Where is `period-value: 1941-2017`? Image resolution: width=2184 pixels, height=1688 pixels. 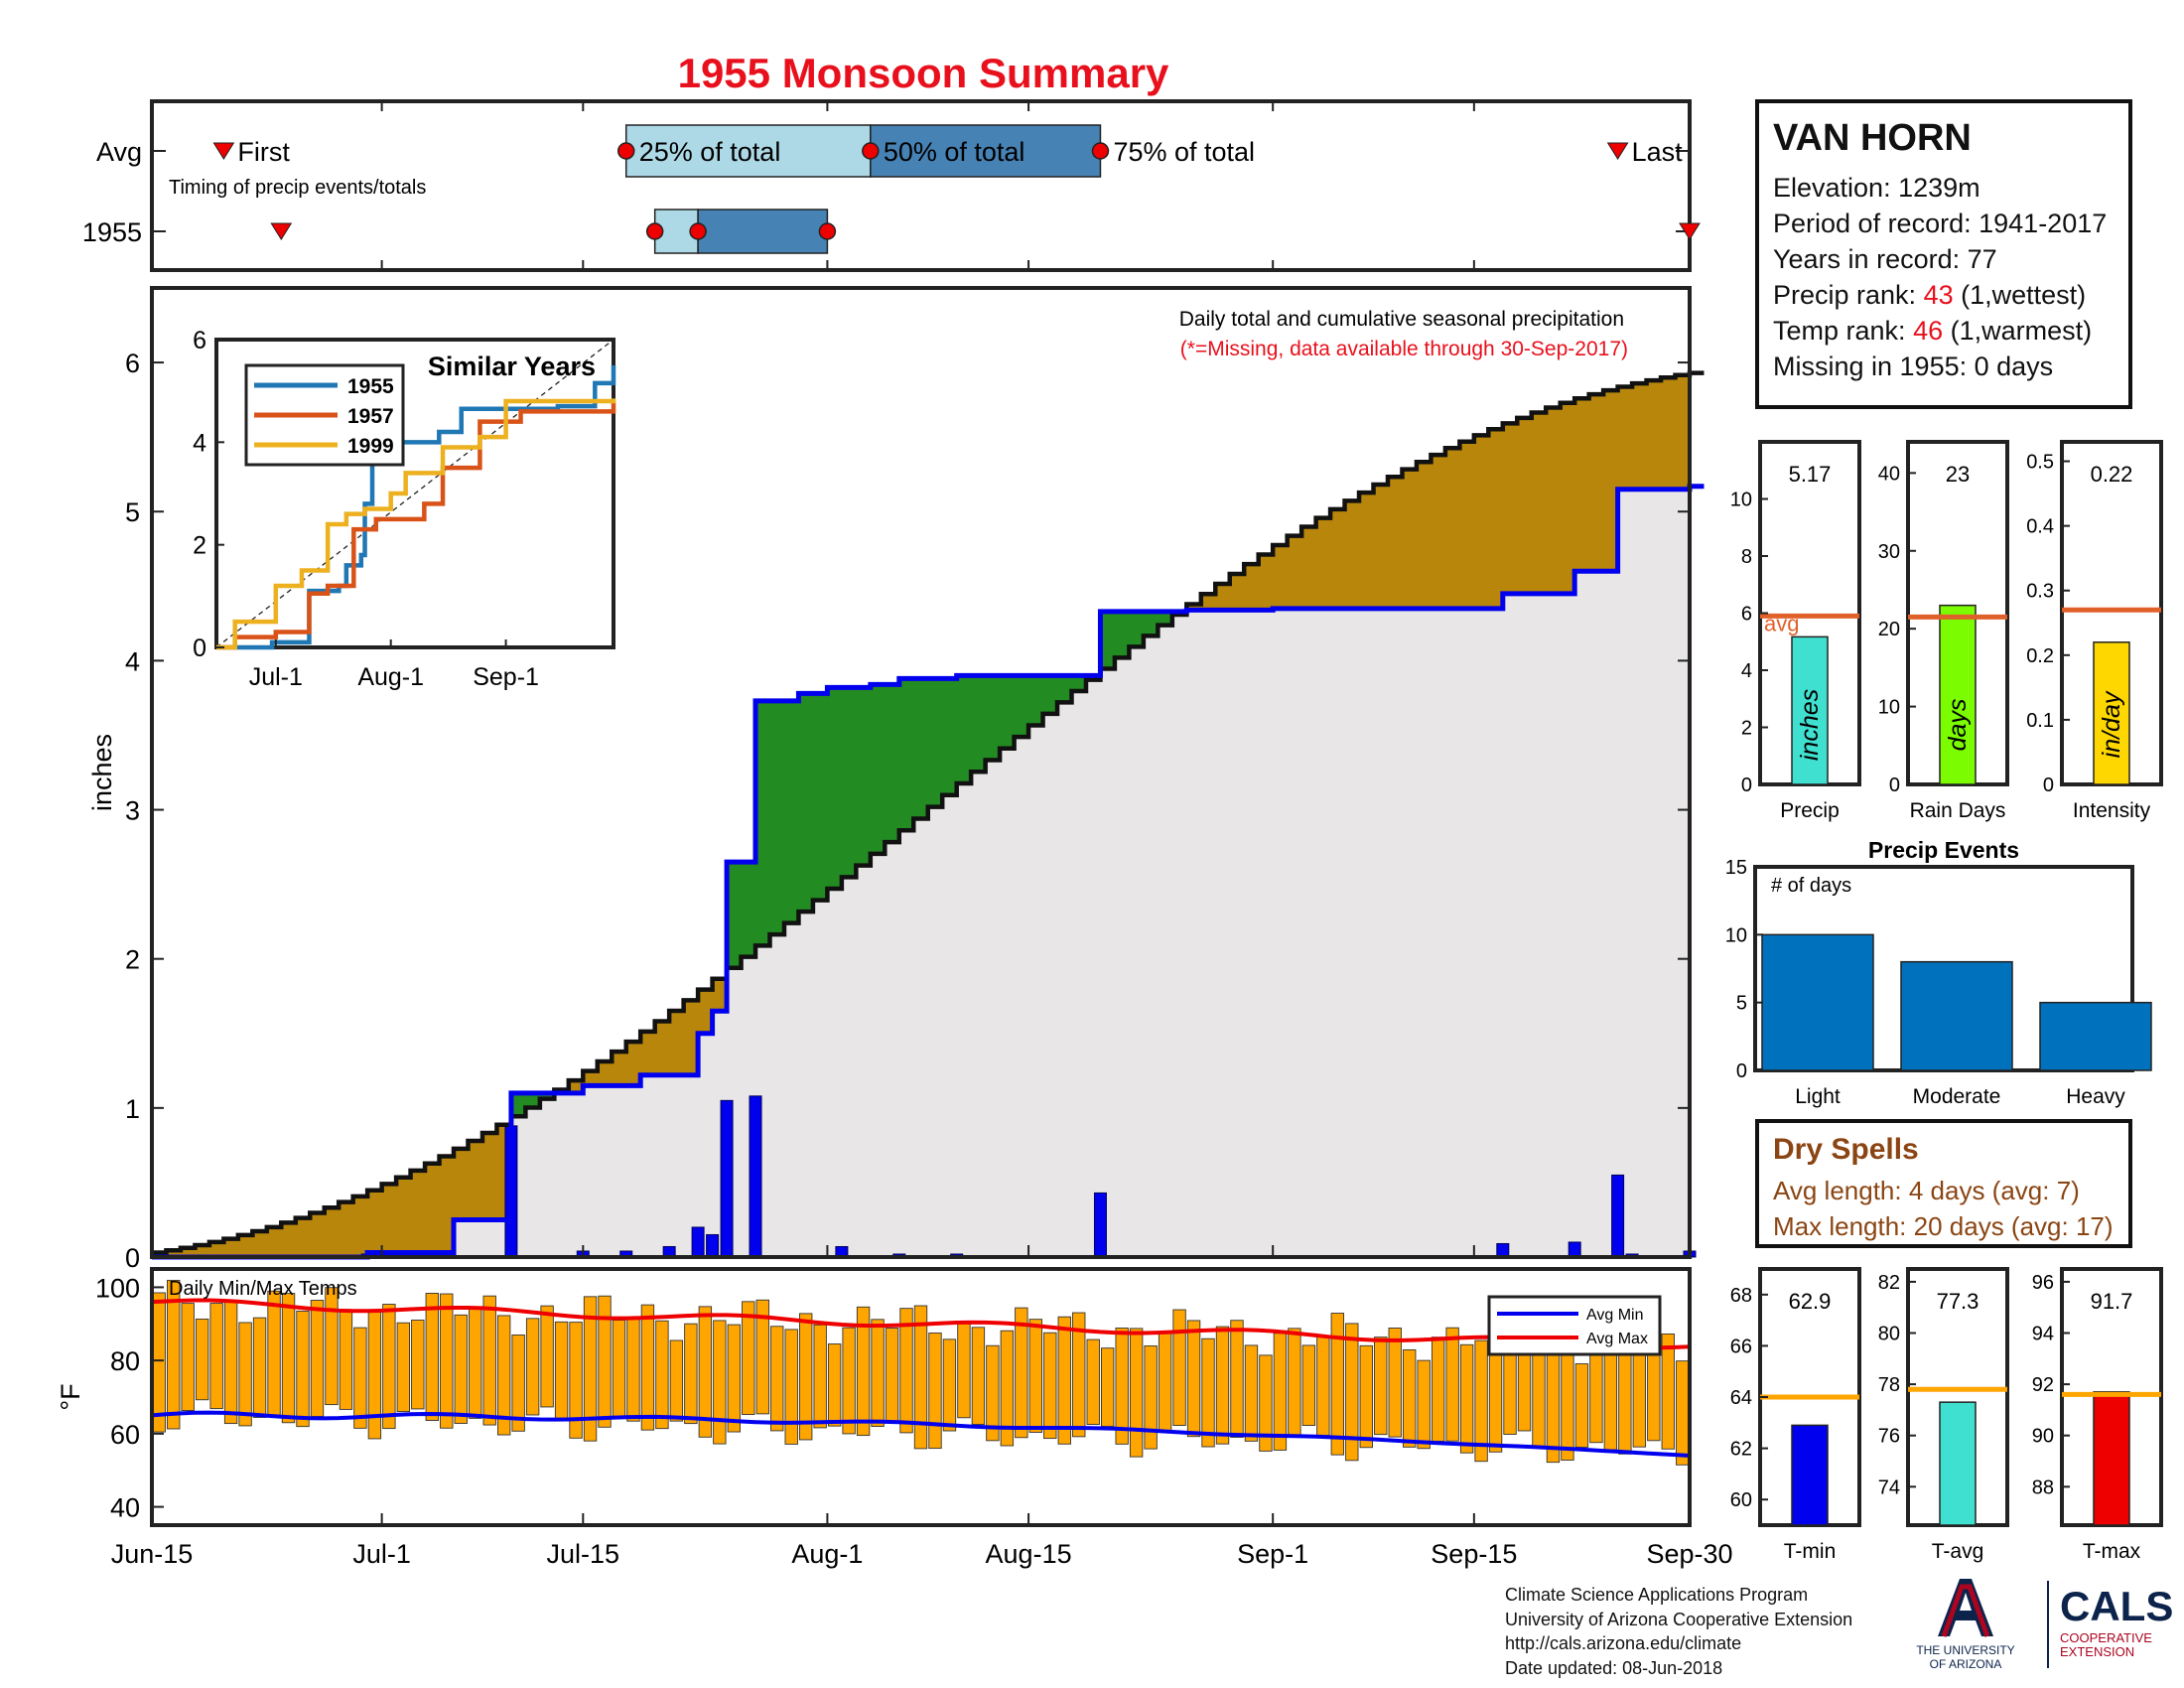
period-value: 1941-2017 is located at coordinates (2043, 223).